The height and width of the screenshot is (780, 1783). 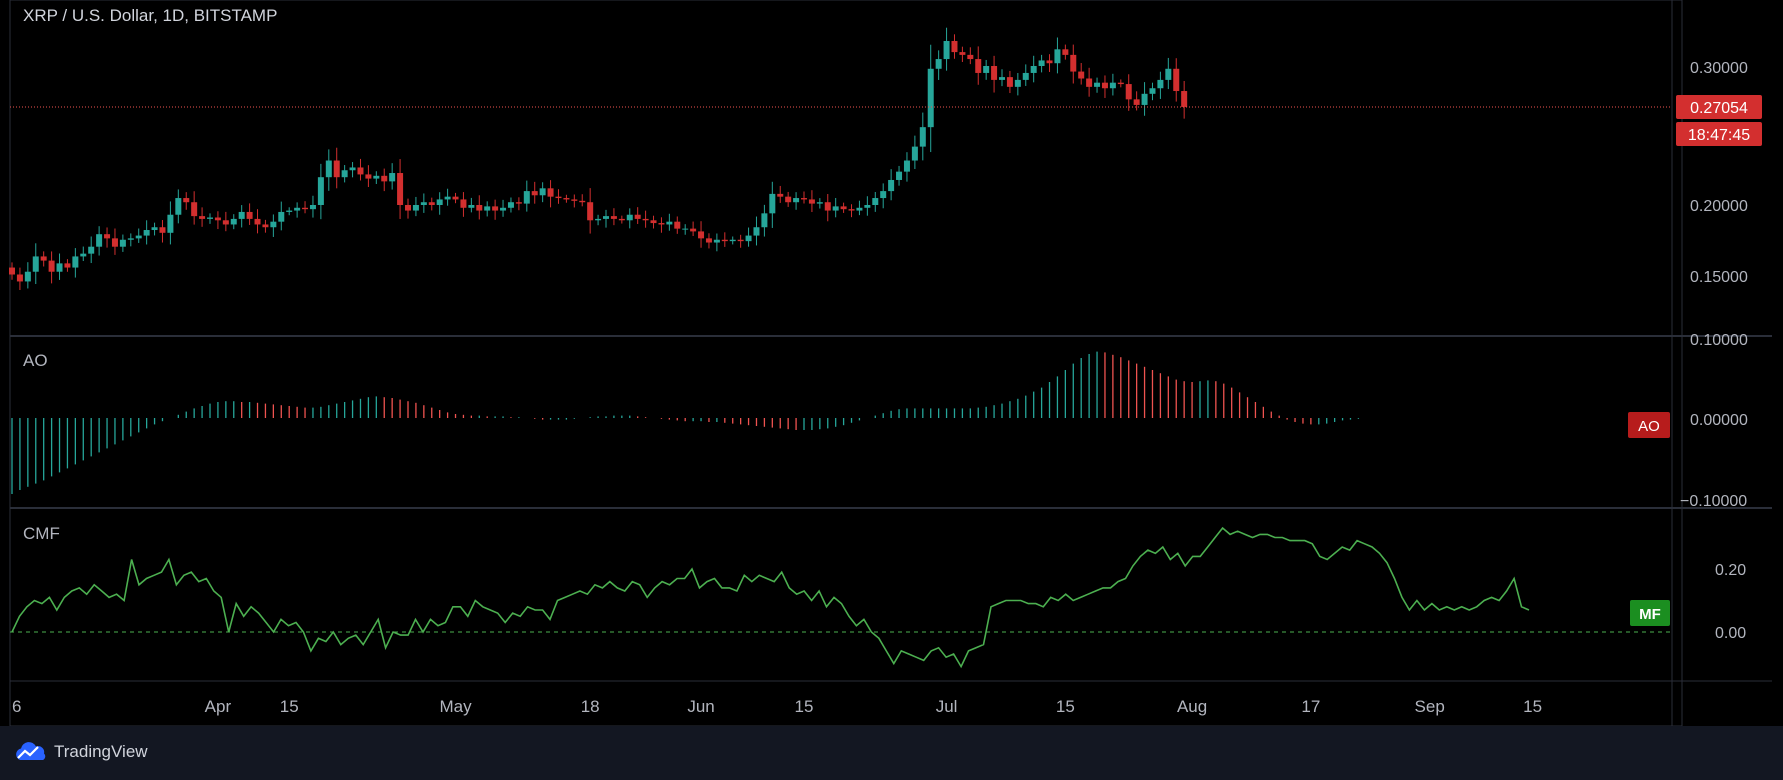 I want to click on ao-badge: AO, so click(x=1649, y=425).